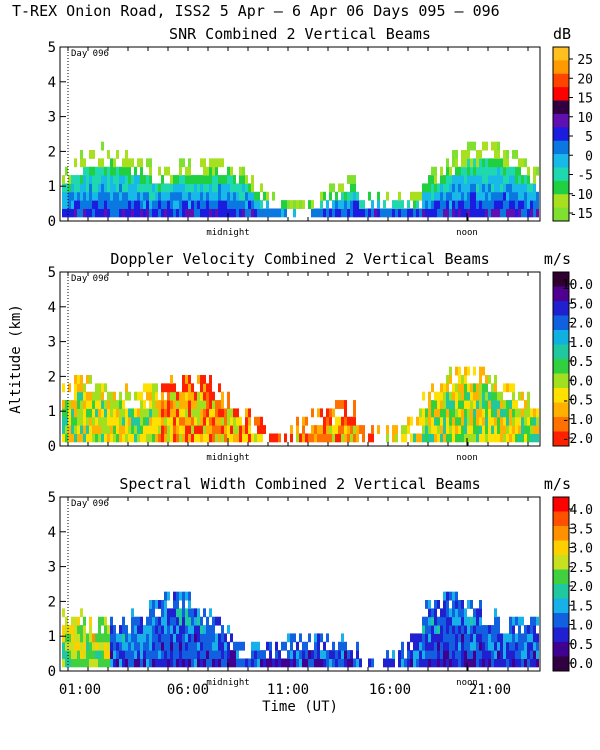 The width and height of the screenshot is (600, 750). Describe the element at coordinates (581, 529) in the screenshot. I see `colorbar-label: 3.5` at that location.